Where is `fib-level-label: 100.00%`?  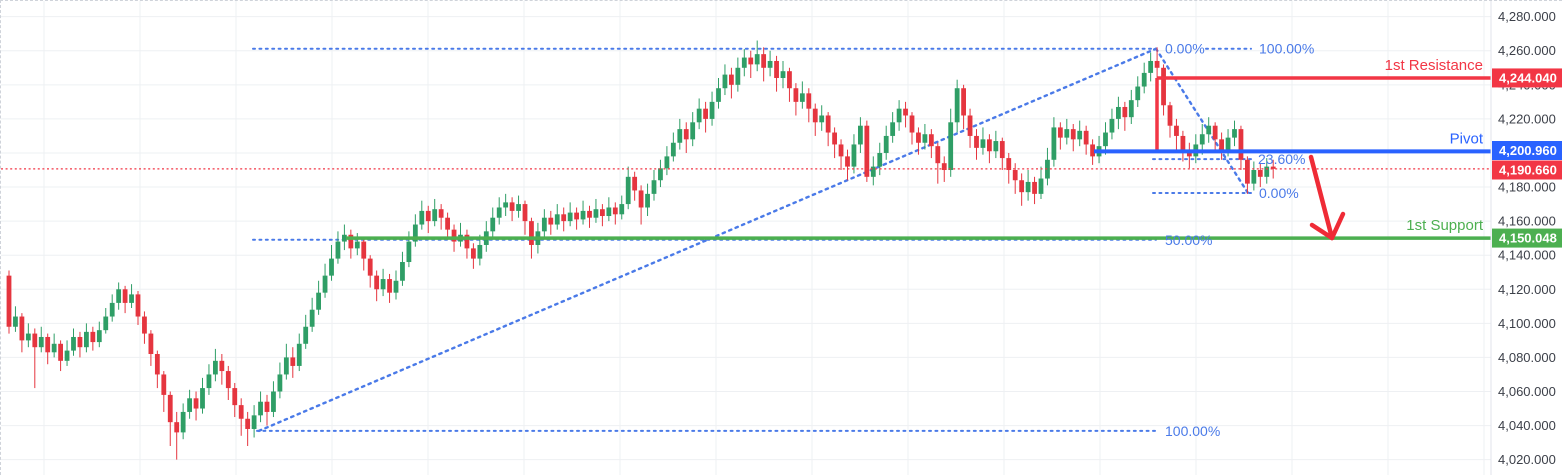
fib-level-label: 100.00% is located at coordinates (1192, 431).